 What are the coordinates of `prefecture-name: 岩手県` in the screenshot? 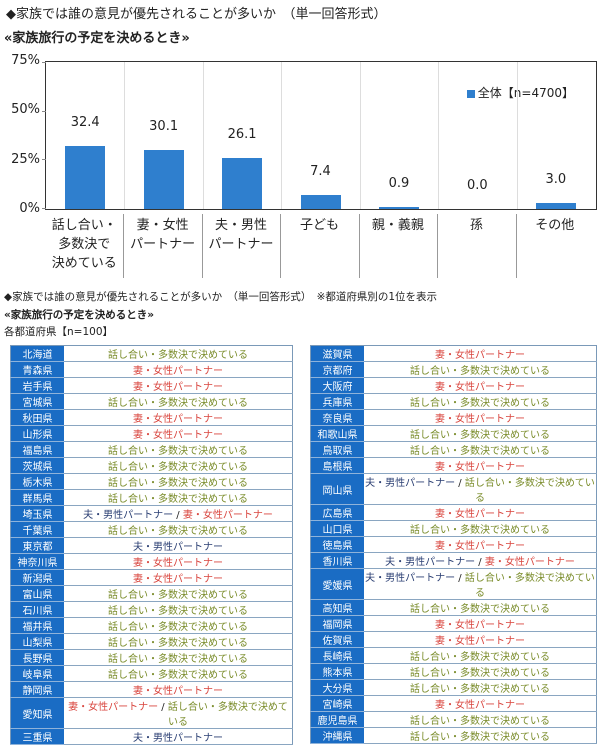 It's located at (37, 385).